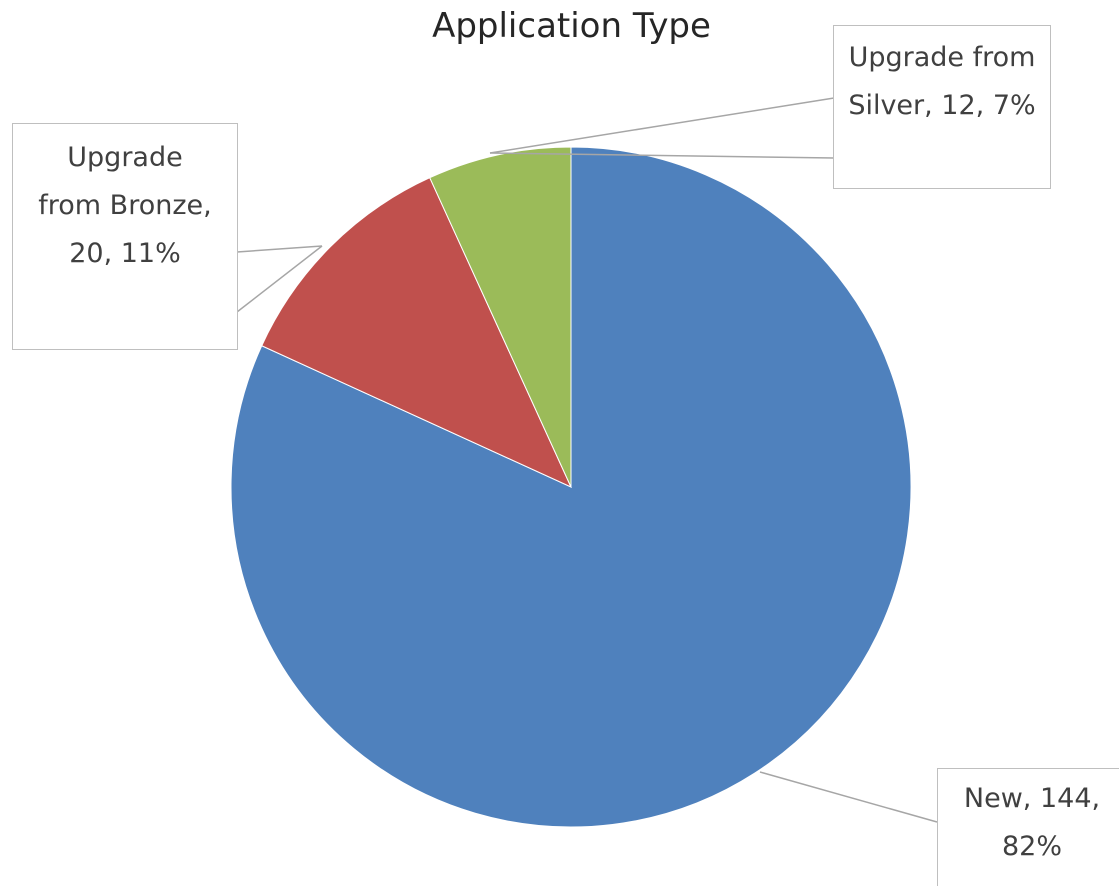 Image resolution: width=1119 pixels, height=886 pixels. Describe the element at coordinates (125, 236) in the screenshot. I see `data-label: Upgrade from Bronze, 20, 11%` at that location.